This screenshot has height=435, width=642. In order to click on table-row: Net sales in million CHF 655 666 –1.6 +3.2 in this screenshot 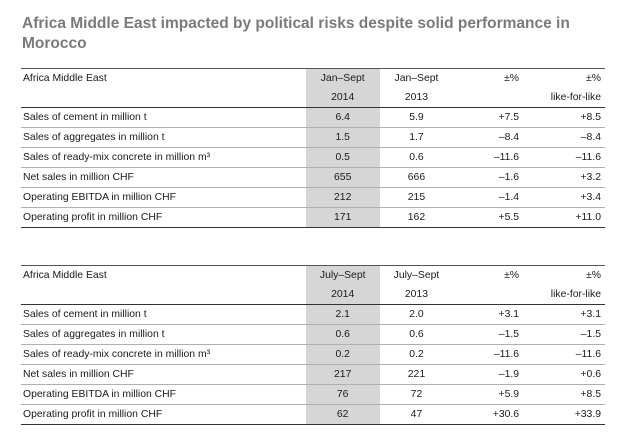, I will do `click(313, 177)`.